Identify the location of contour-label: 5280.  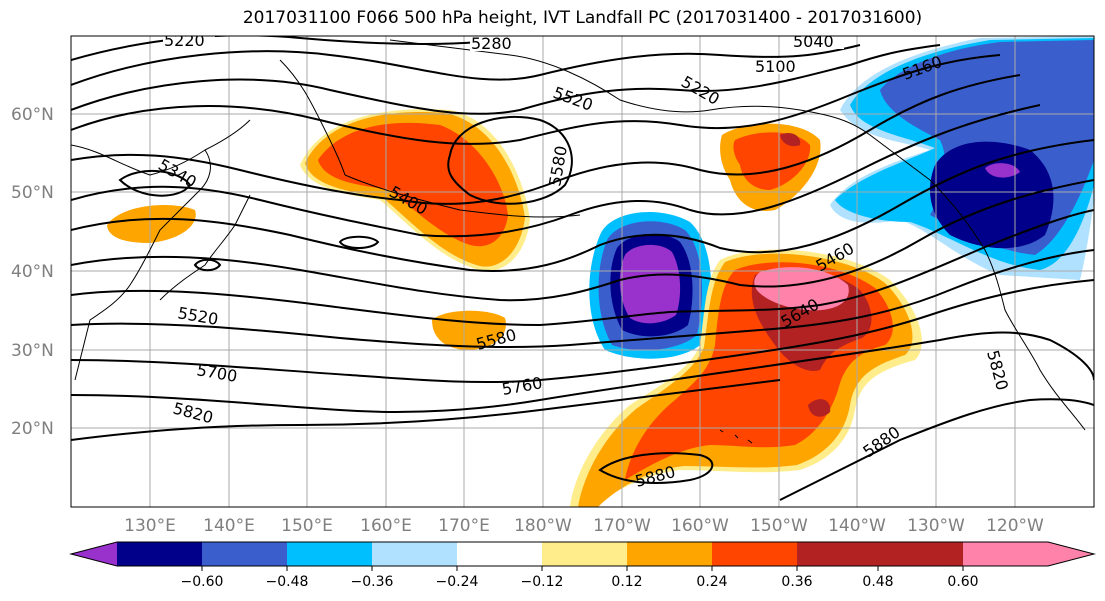
(491, 43).